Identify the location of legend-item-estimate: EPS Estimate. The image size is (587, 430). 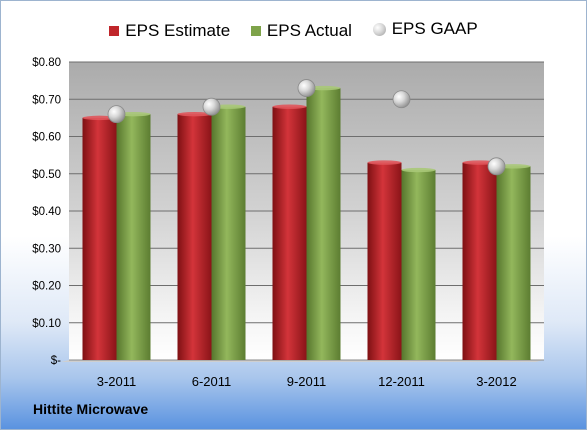
(169, 31).